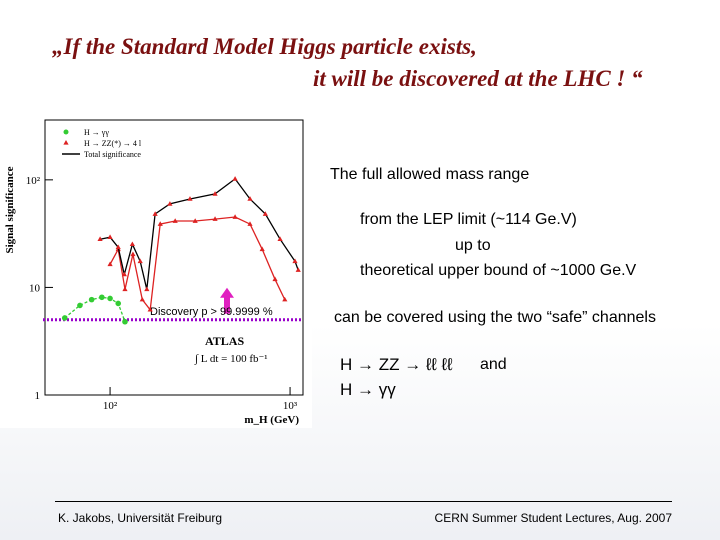  What do you see at coordinates (271, 420) in the screenshot?
I see `x-axis-label: m_H (GeV)` at bounding box center [271, 420].